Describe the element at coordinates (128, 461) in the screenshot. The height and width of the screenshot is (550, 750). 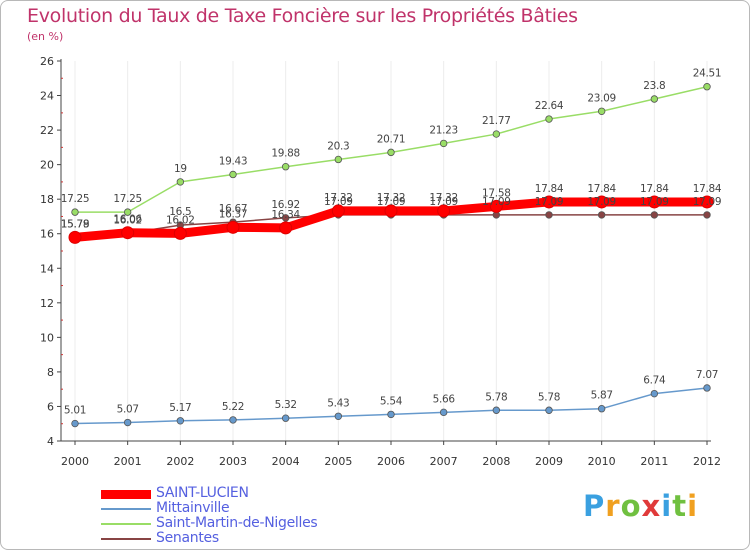
I see `x-tick-label: 2001` at that location.